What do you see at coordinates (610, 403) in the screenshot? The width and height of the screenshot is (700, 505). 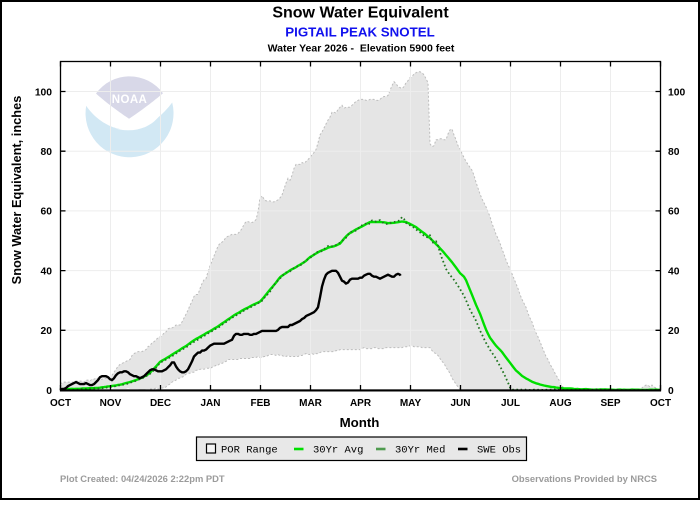 I see `svg-text: SEP` at bounding box center [610, 403].